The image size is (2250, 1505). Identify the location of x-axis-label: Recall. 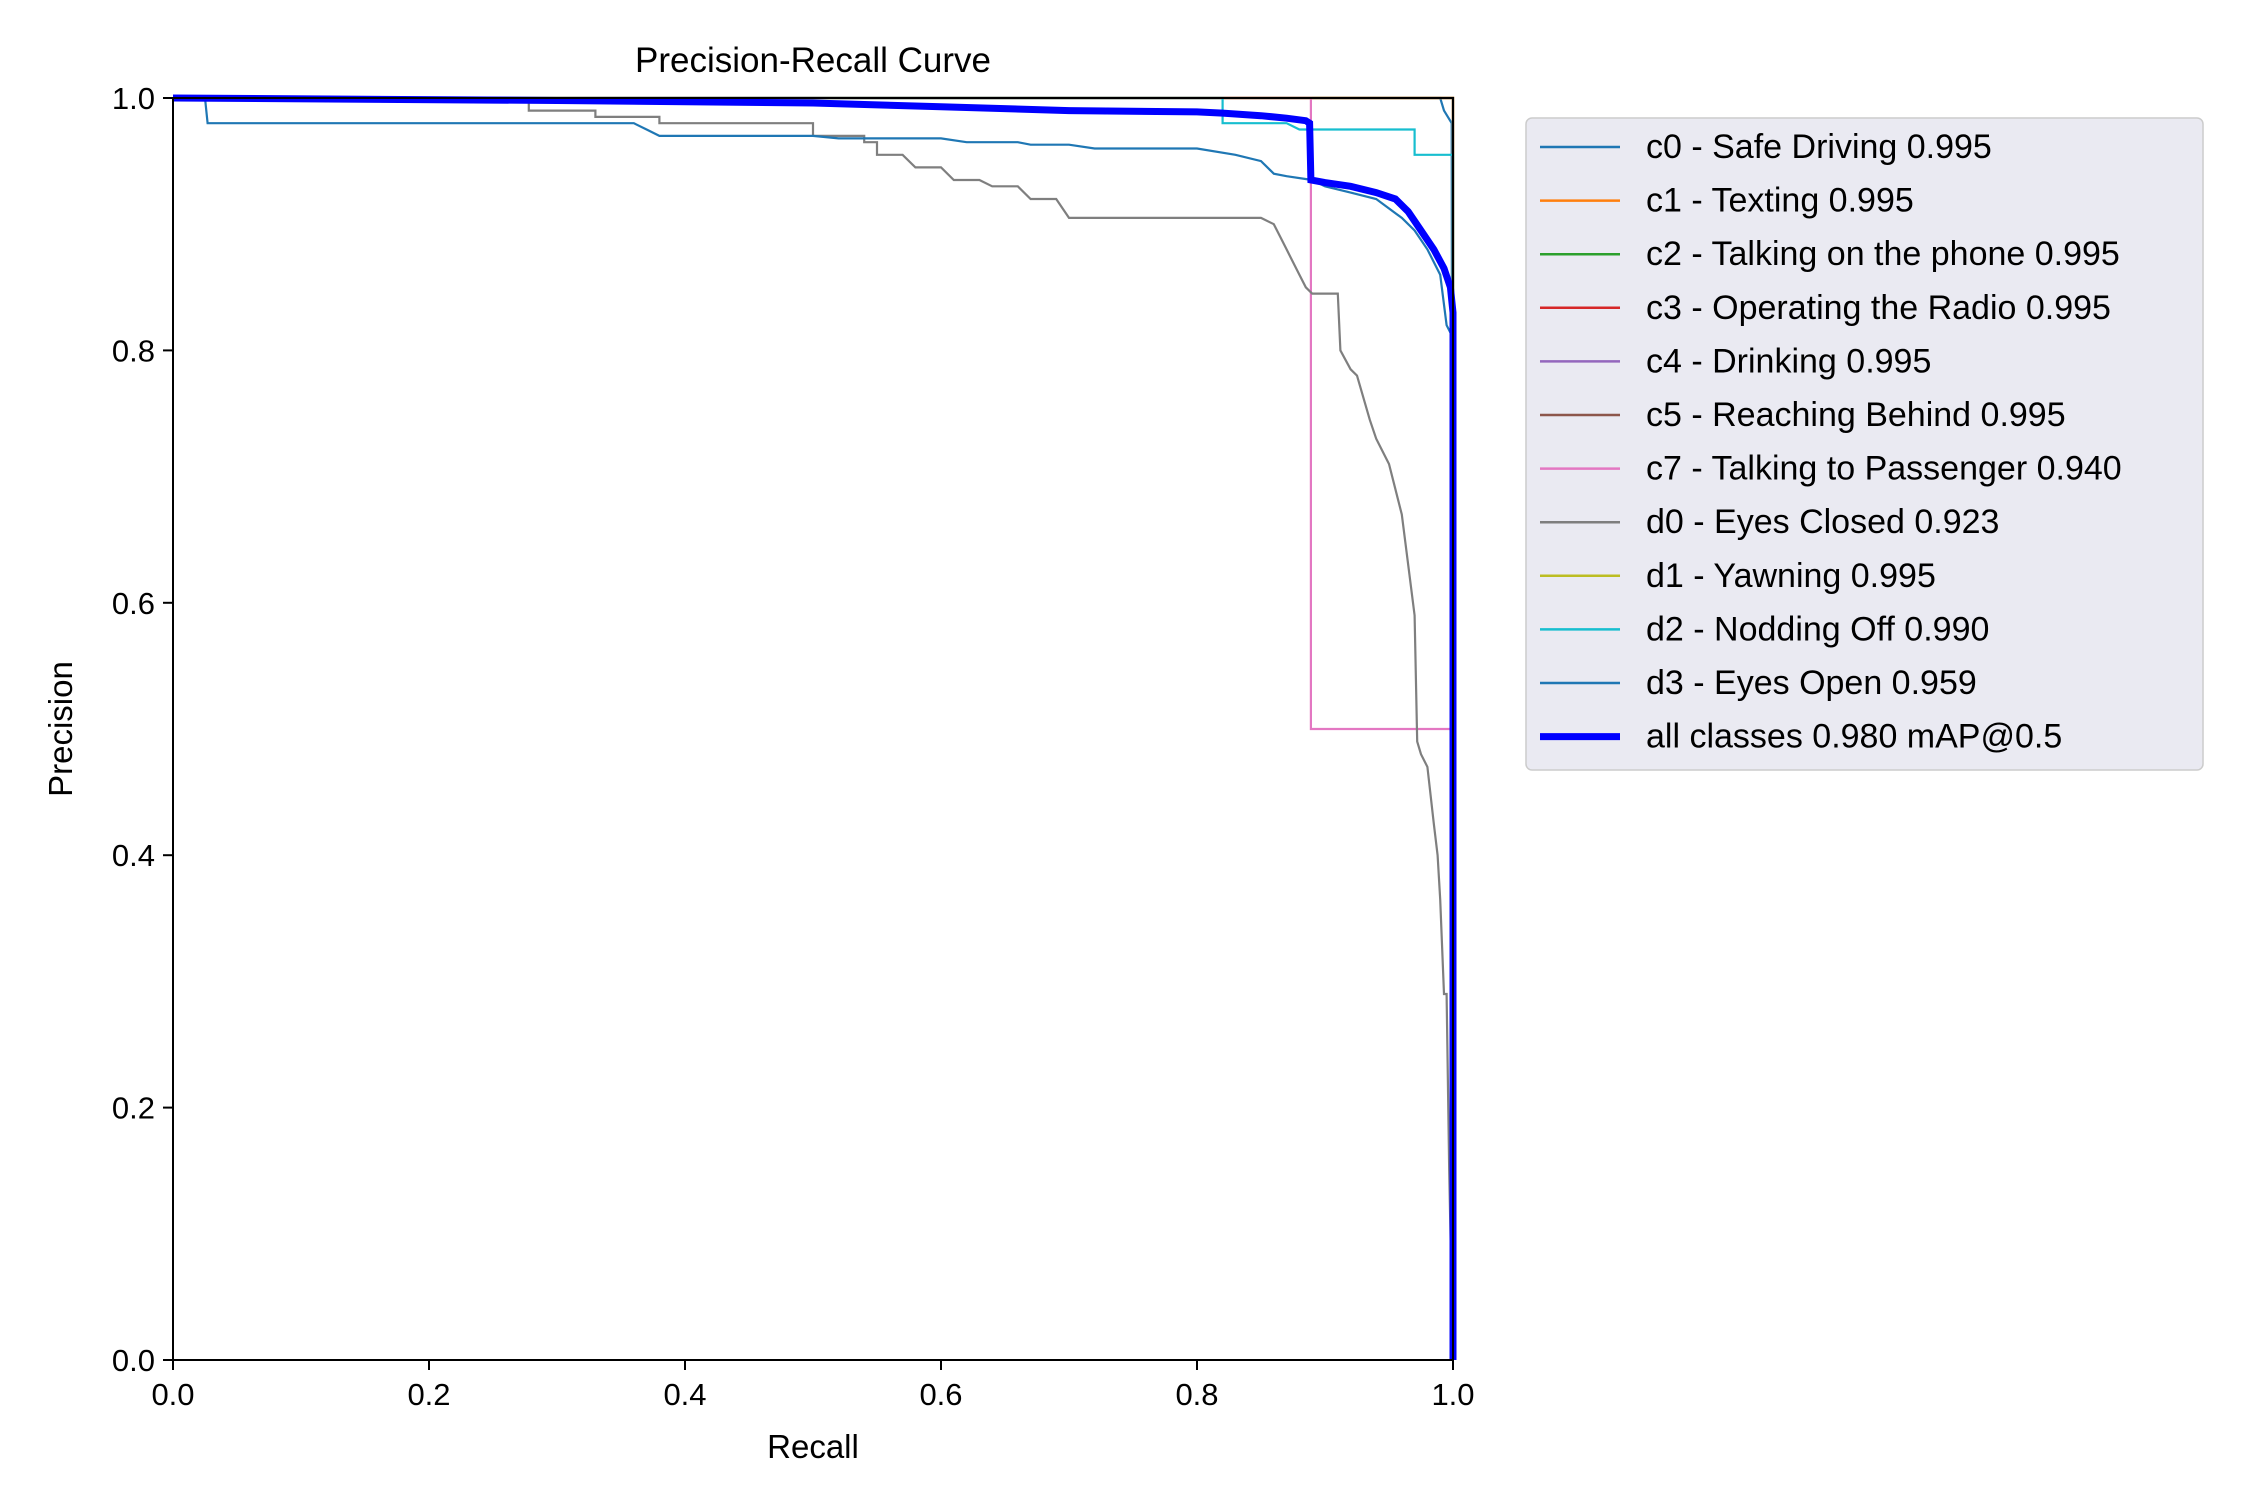
(813, 1446).